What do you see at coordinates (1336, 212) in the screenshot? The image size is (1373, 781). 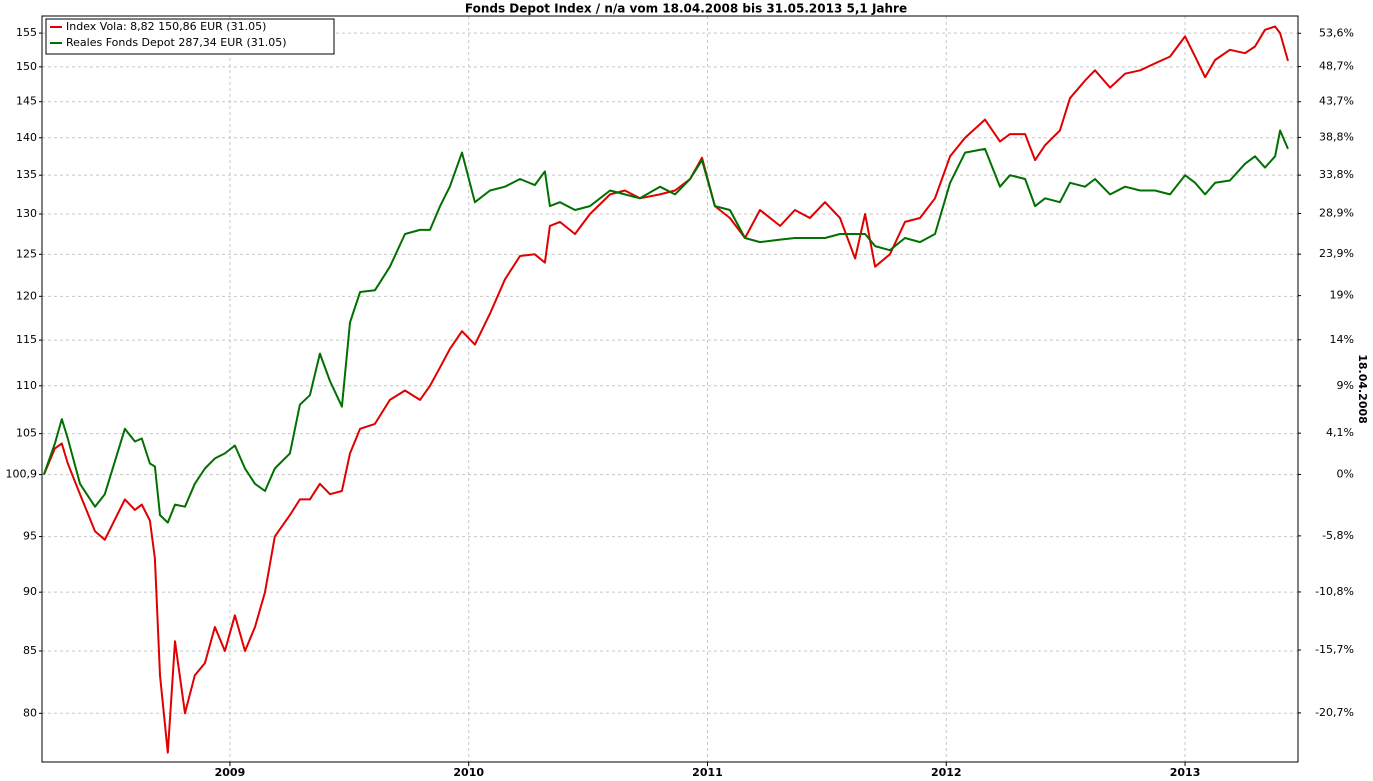 I see `y2-tick-label: 28,9%` at bounding box center [1336, 212].